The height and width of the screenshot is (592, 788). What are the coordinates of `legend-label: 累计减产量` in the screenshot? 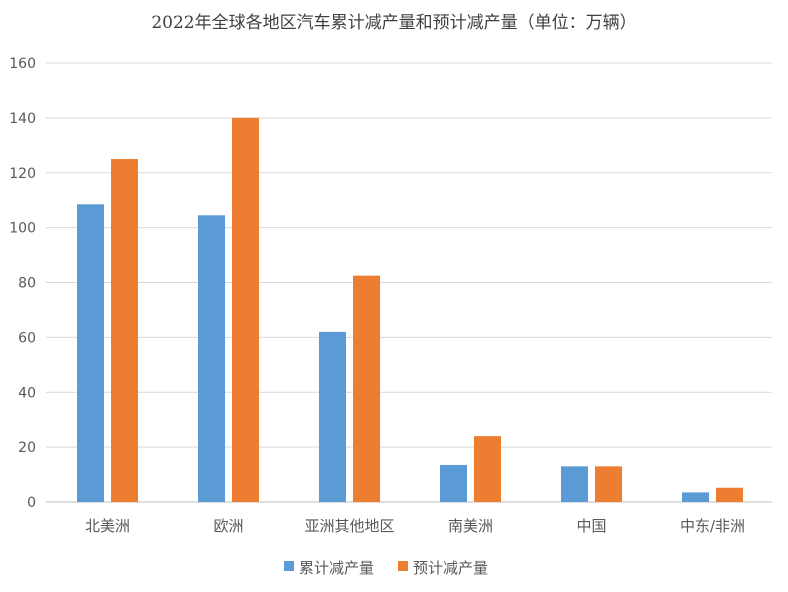 It's located at (336, 568).